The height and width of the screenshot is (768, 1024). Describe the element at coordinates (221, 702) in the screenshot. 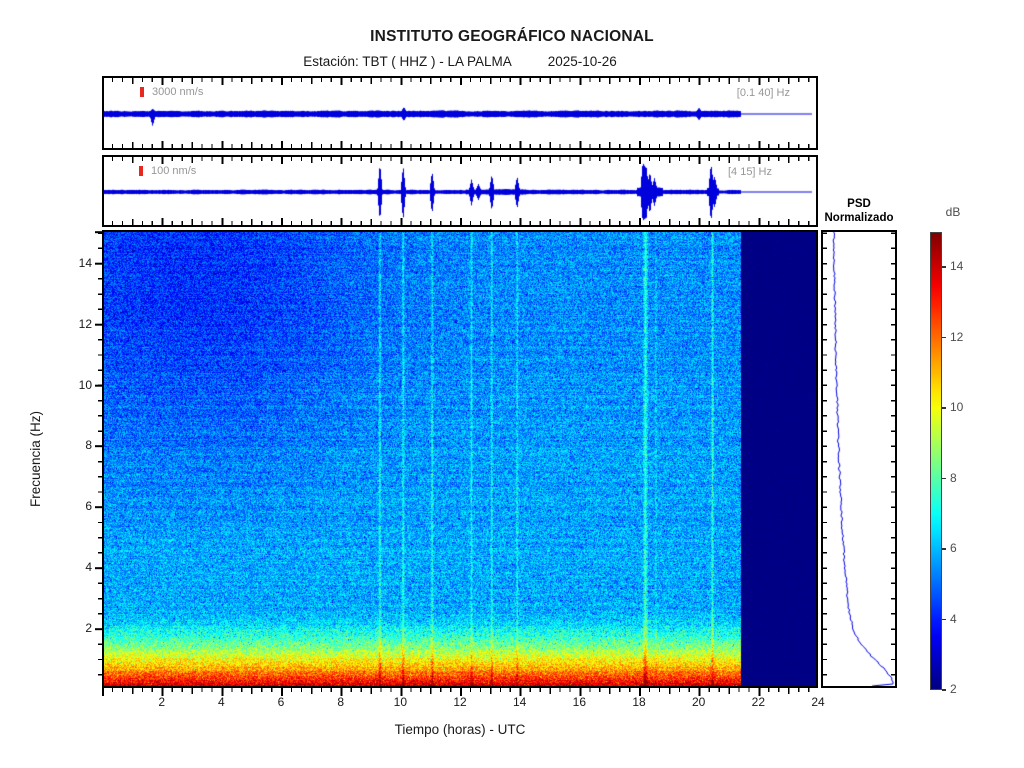

I see `x-tick-label: 4` at that location.